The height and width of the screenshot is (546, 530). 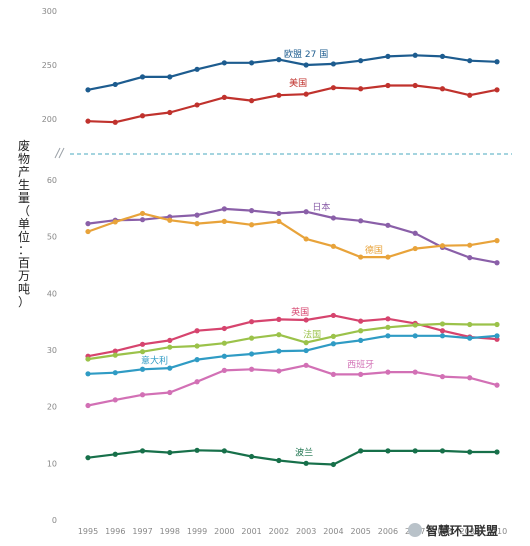 What do you see at coordinates (115, 531) in the screenshot?
I see `x-tick-label: 1996` at bounding box center [115, 531].